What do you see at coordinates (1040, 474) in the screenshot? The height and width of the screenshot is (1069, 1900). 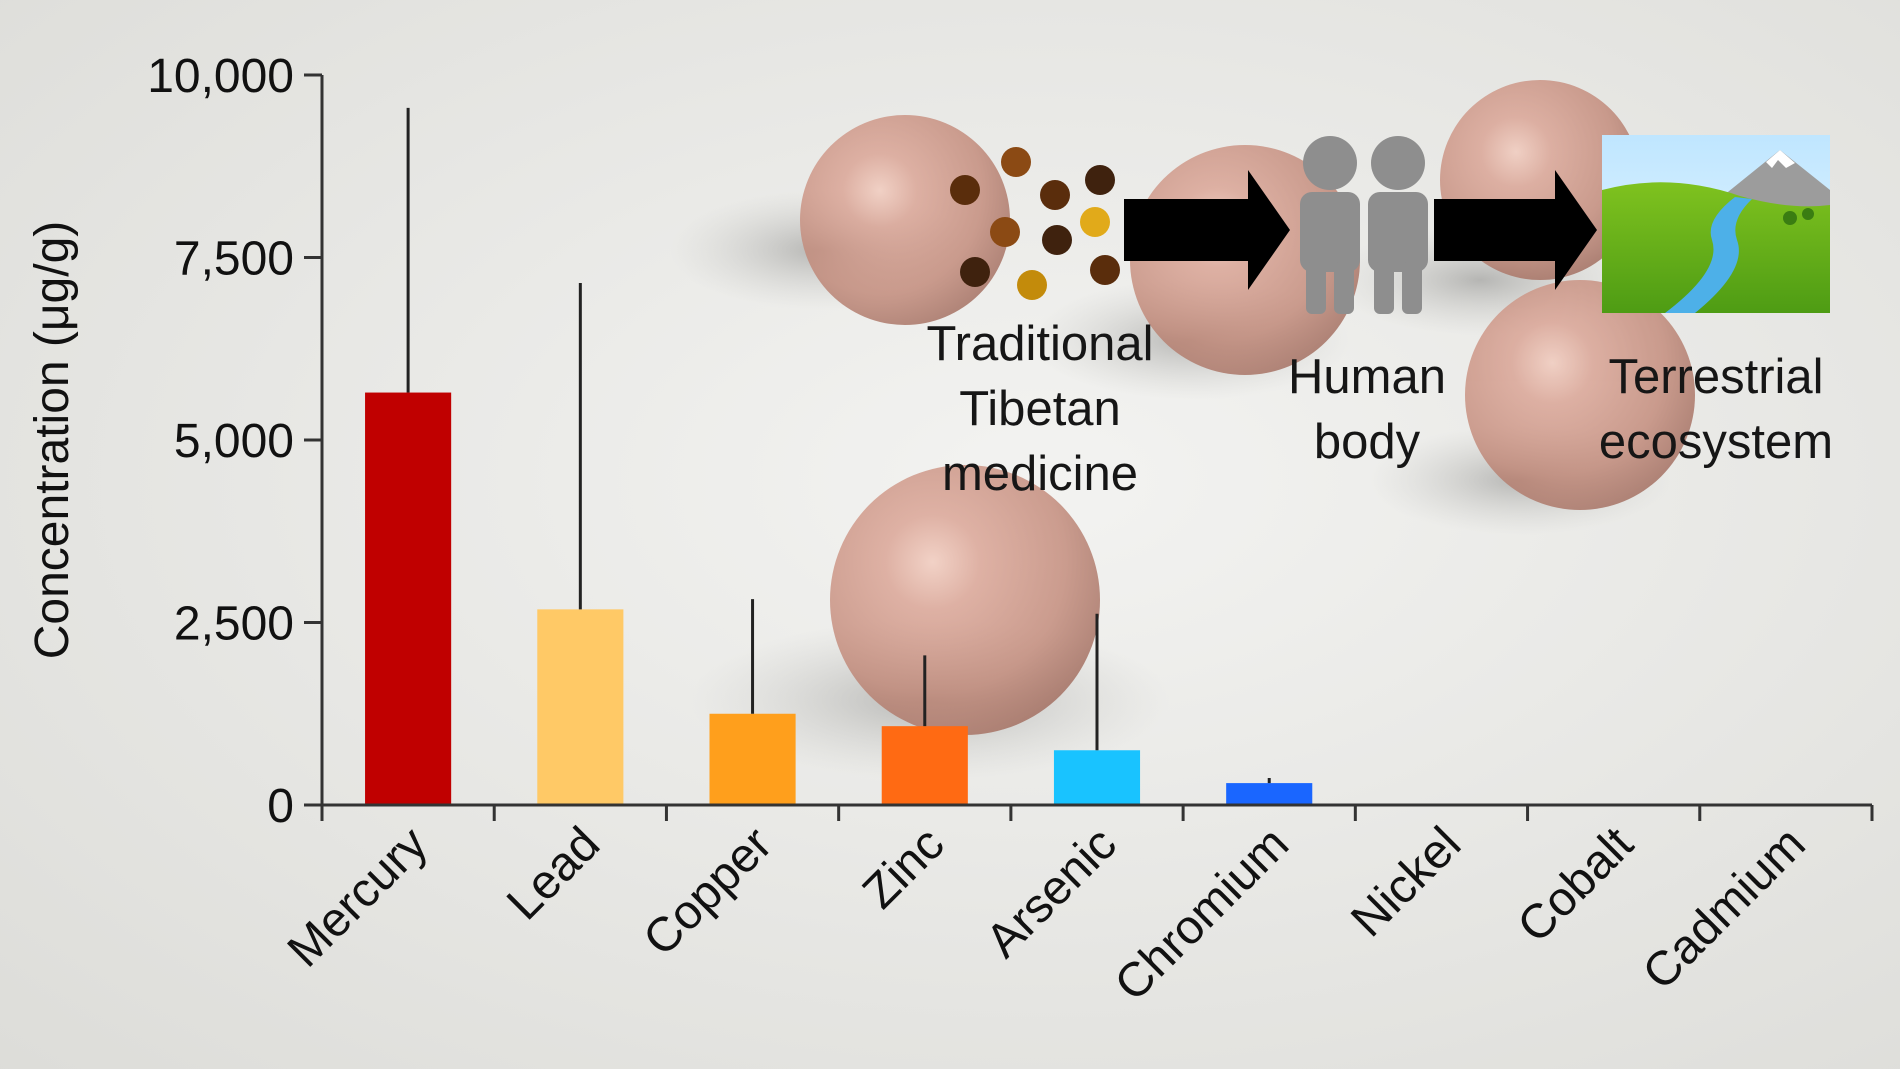 I see `source-label-line: medicine` at bounding box center [1040, 474].